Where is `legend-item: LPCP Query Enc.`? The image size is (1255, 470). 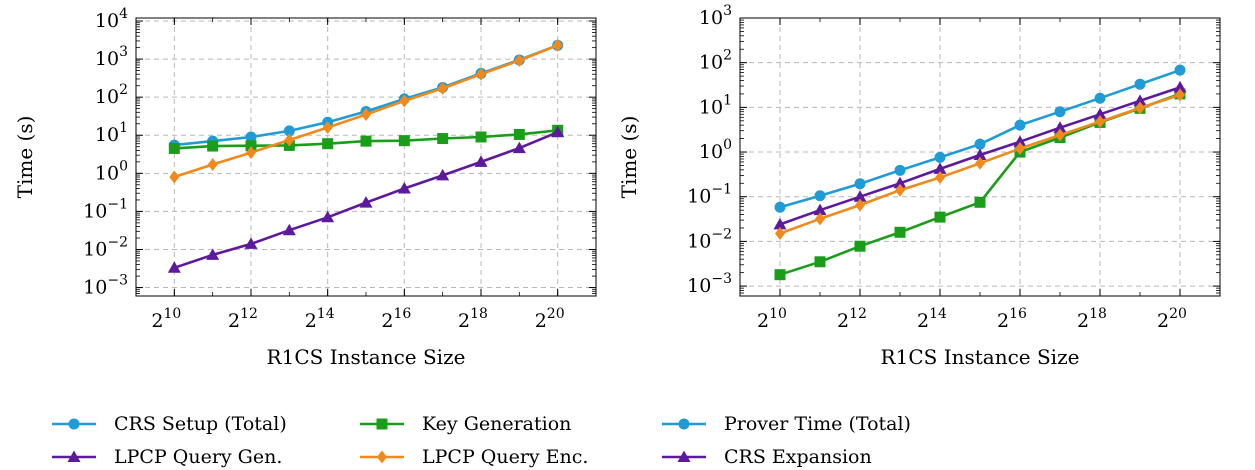 legend-item: LPCP Query Enc. is located at coordinates (474, 457).